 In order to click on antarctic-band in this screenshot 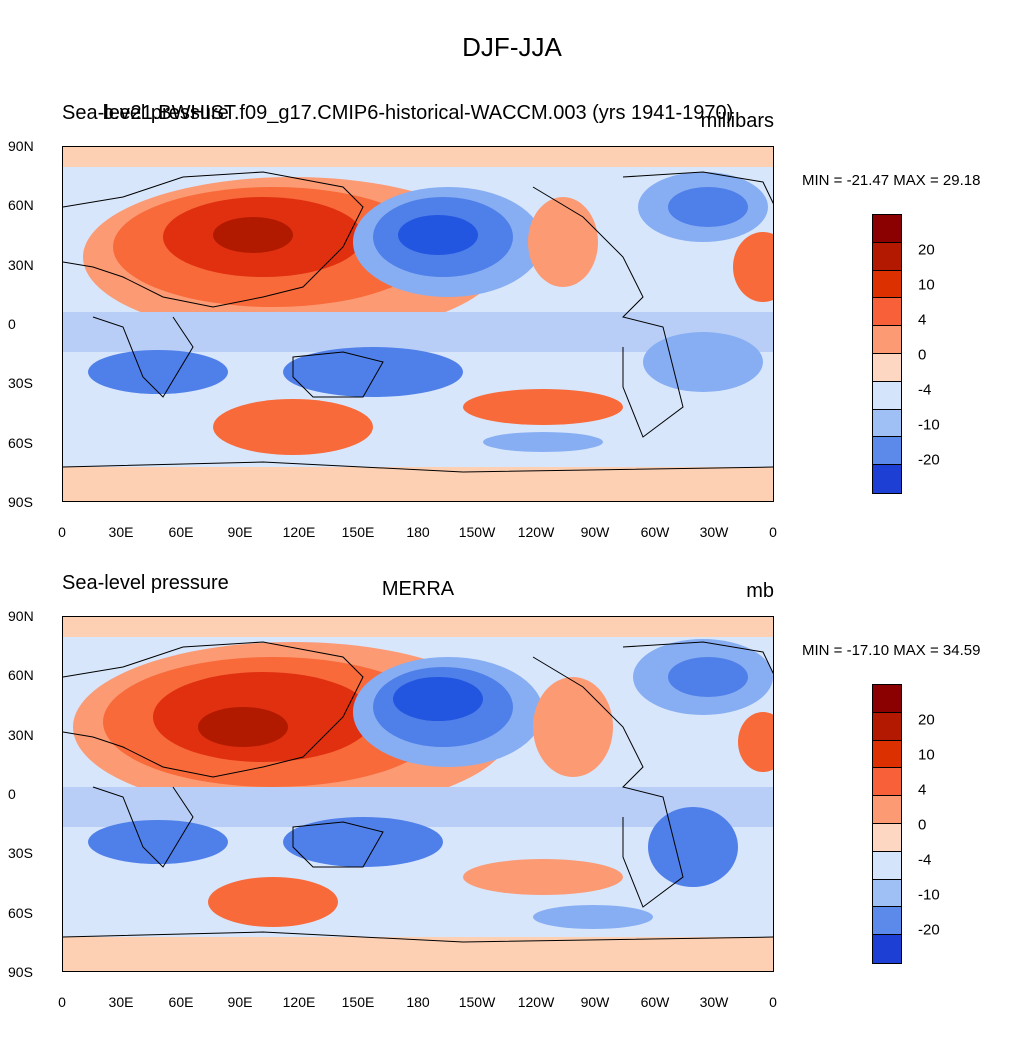, I will do `click(418, 484)`.